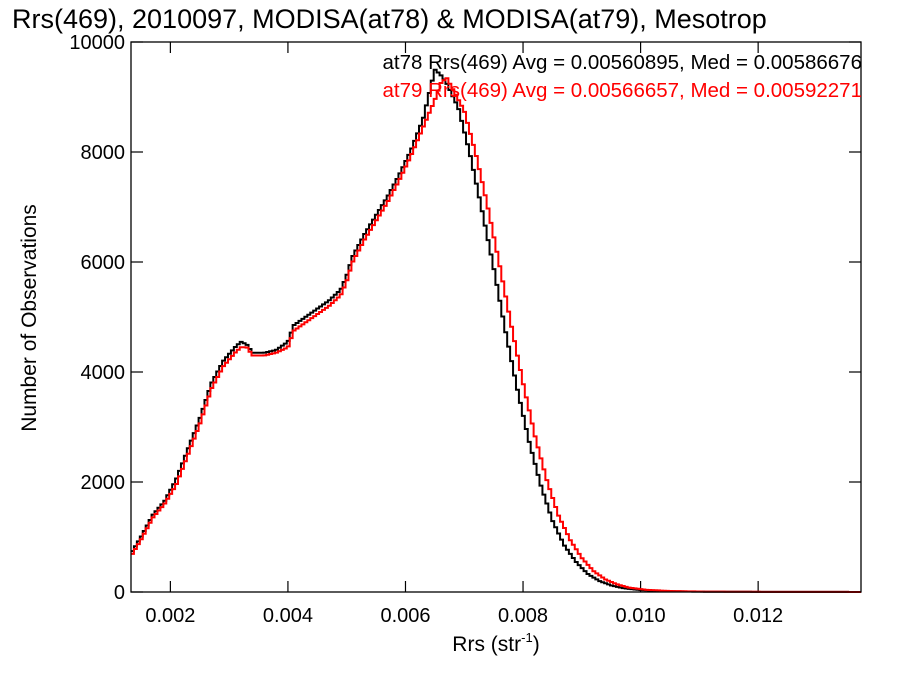 The image size is (900, 680). Describe the element at coordinates (486, 644) in the screenshot. I see `x-axis-label-base: Rrs (str` at that location.